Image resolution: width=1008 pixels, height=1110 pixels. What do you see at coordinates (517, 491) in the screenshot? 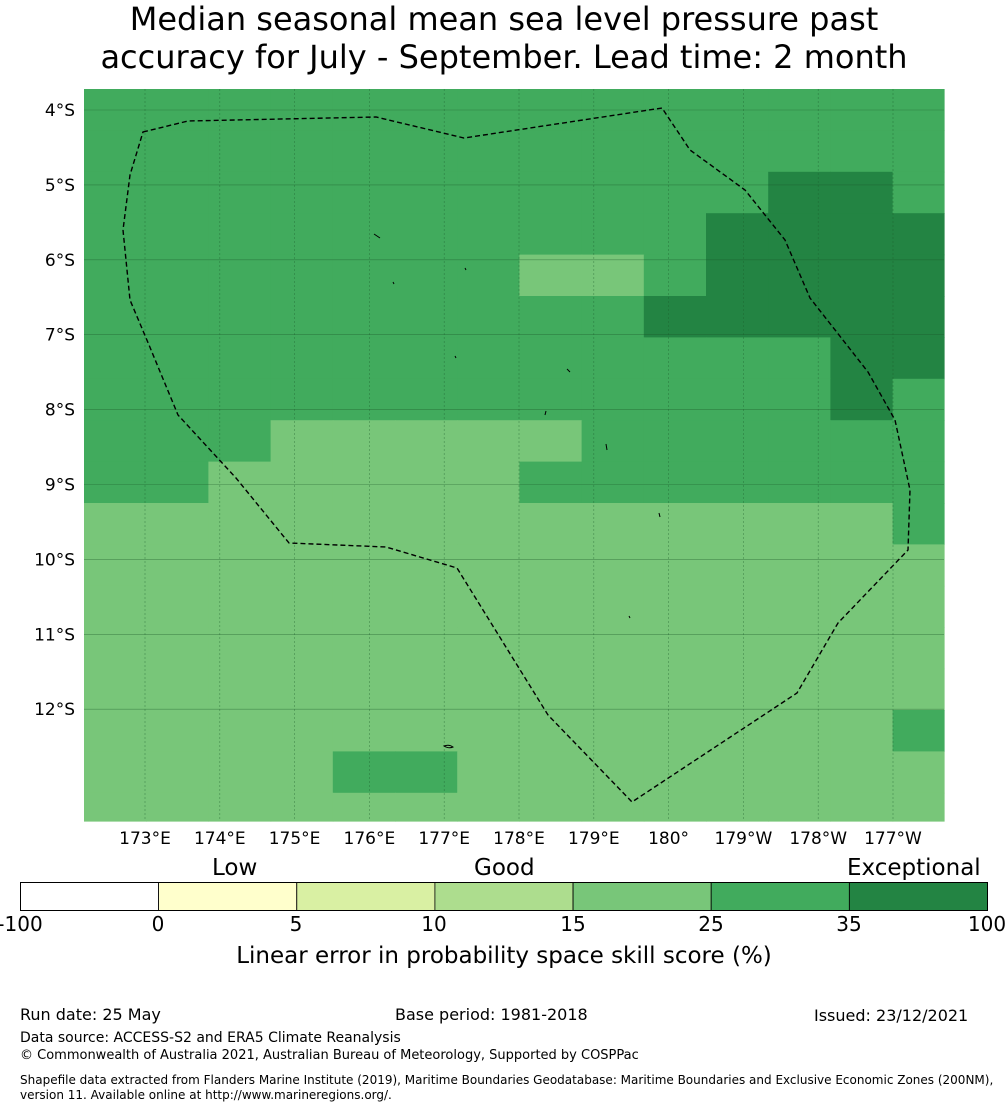
I see `island-outlines` at bounding box center [517, 491].